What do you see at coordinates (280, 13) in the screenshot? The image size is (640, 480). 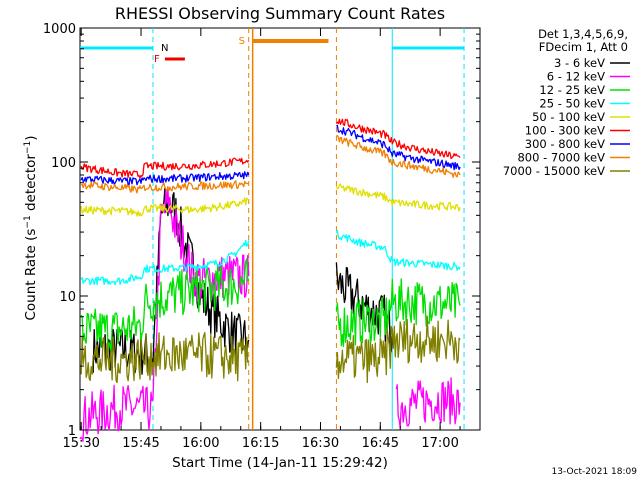 I see `chart-title: RHESSI Observing Summary Count Rates` at bounding box center [280, 13].